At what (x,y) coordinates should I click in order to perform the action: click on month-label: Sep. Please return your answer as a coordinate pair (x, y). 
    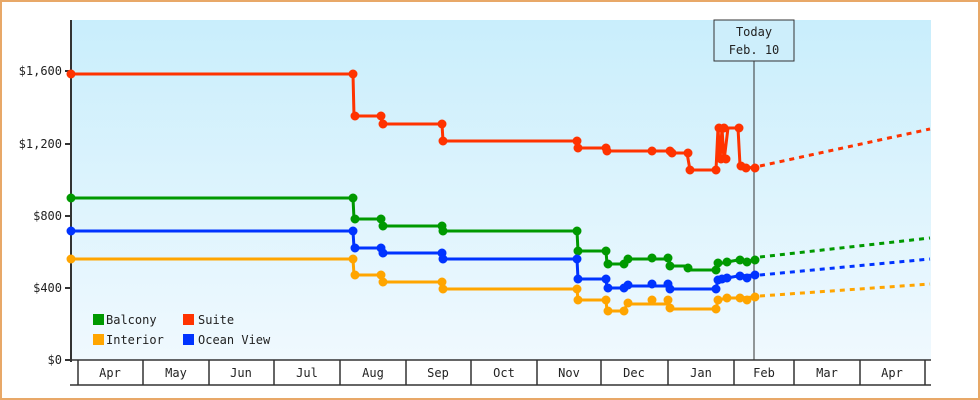
    Looking at the image, I should click on (438, 373).